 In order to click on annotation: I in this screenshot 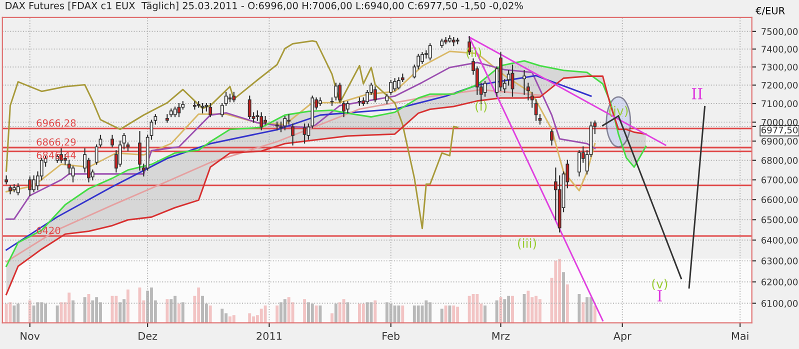, I will do `click(660, 296)`.